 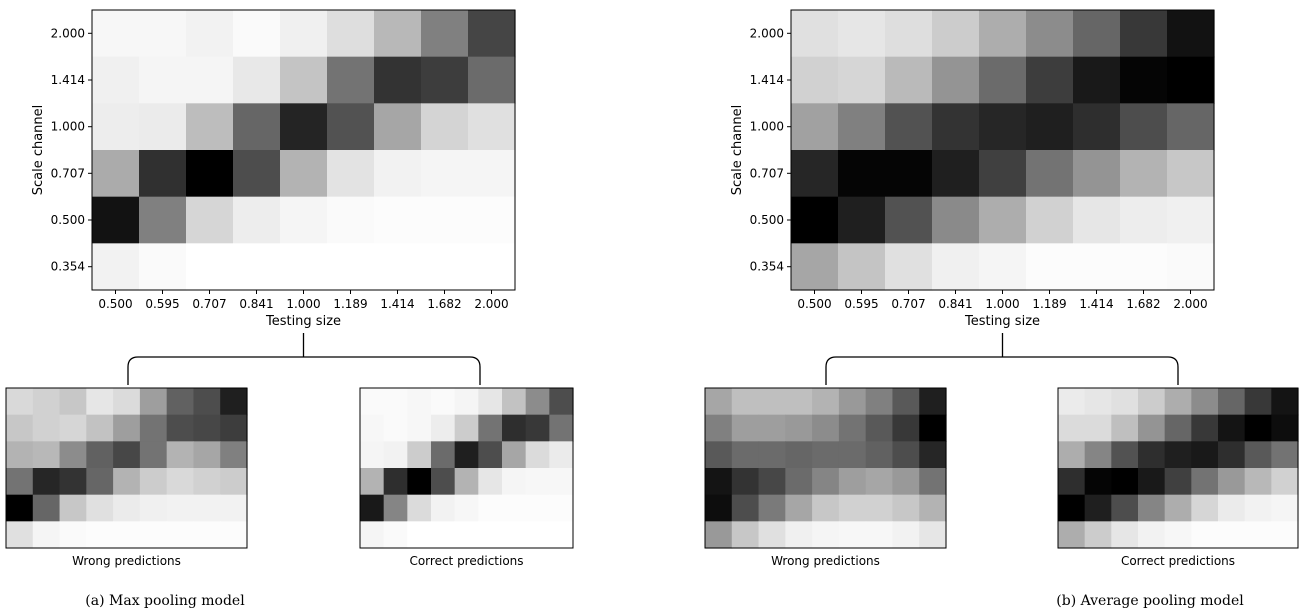 What do you see at coordinates (303, 321) in the screenshot?
I see `x-axis-label: Testing size` at bounding box center [303, 321].